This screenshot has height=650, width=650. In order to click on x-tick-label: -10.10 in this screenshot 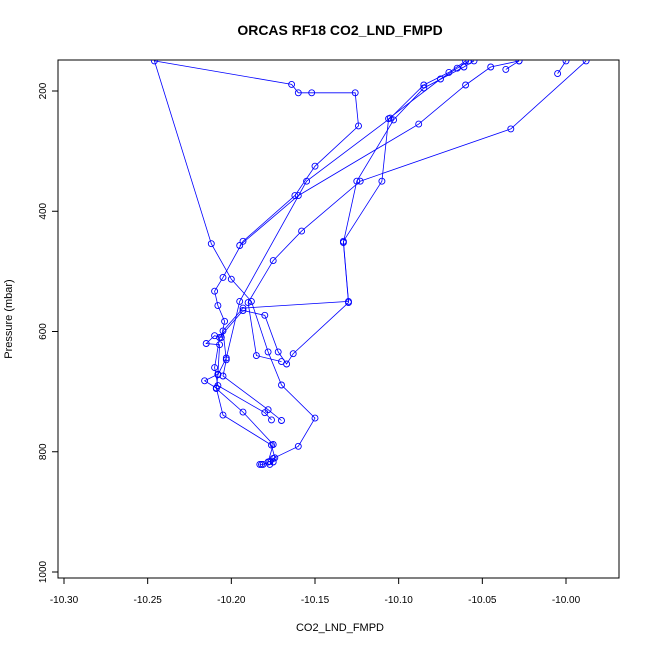, I will do `click(398, 600)`.